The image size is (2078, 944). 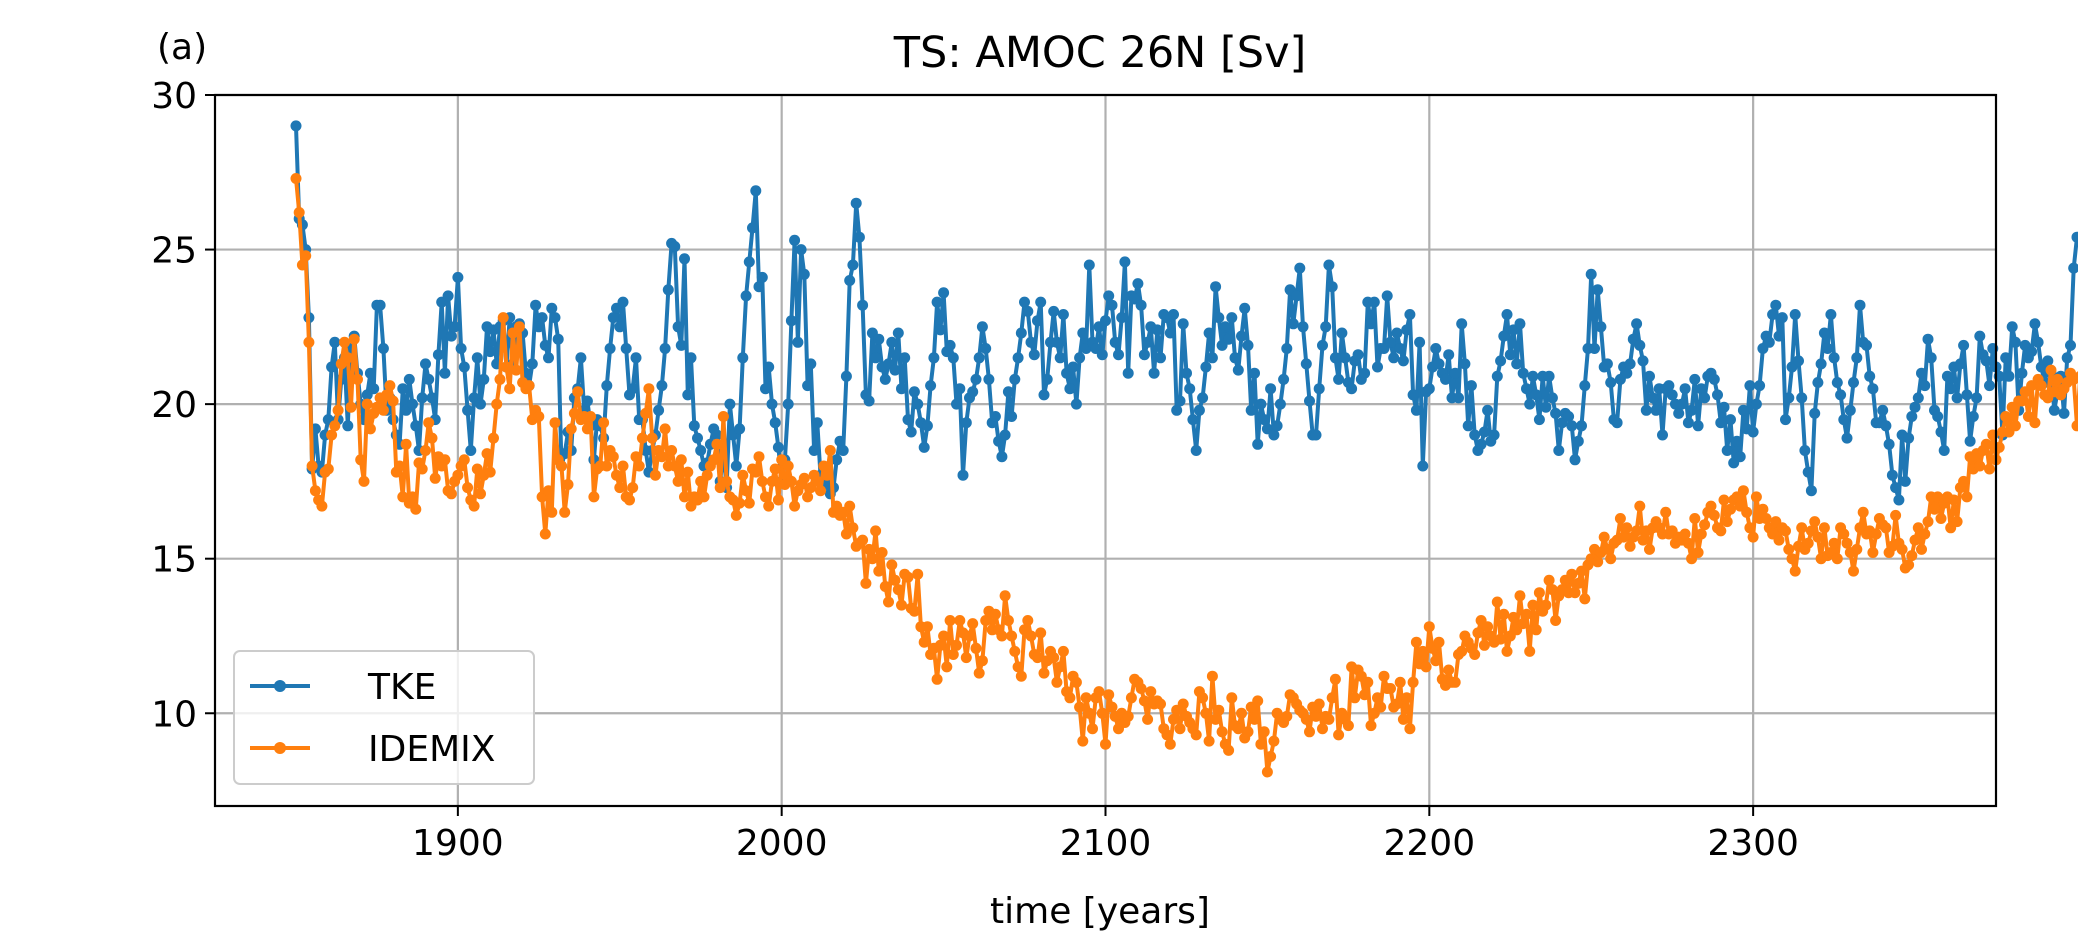 I want to click on legend: TKE IDEMIX, so click(x=384, y=717).